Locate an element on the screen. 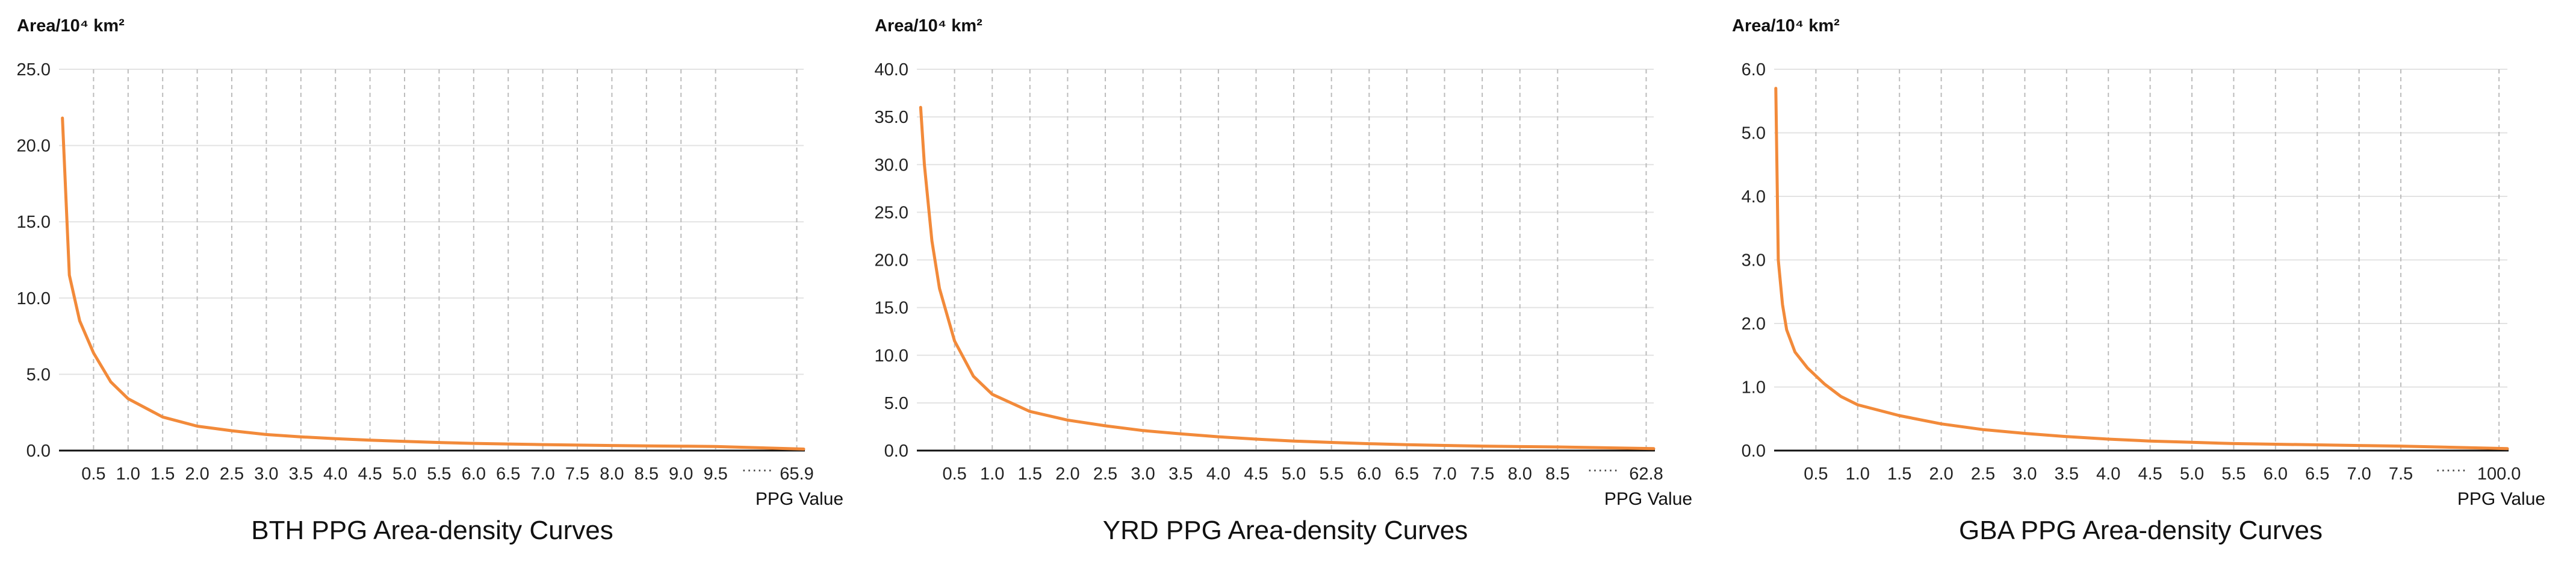 This screenshot has width=2576, height=562. x-tick-label: 62.8 is located at coordinates (1646, 474).